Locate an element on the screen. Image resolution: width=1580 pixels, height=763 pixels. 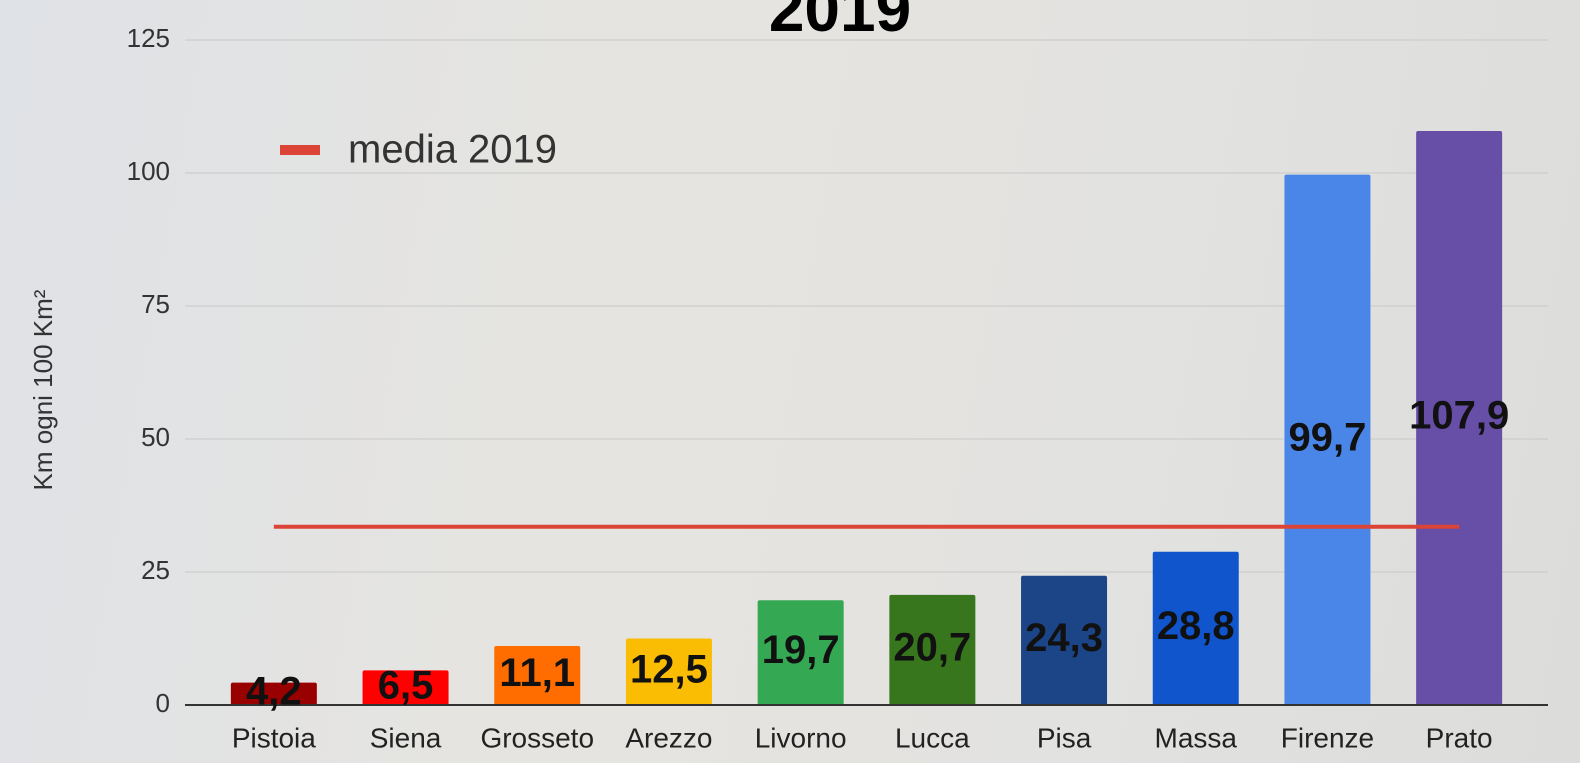
x-tick-label: Prato is located at coordinates (1459, 737).